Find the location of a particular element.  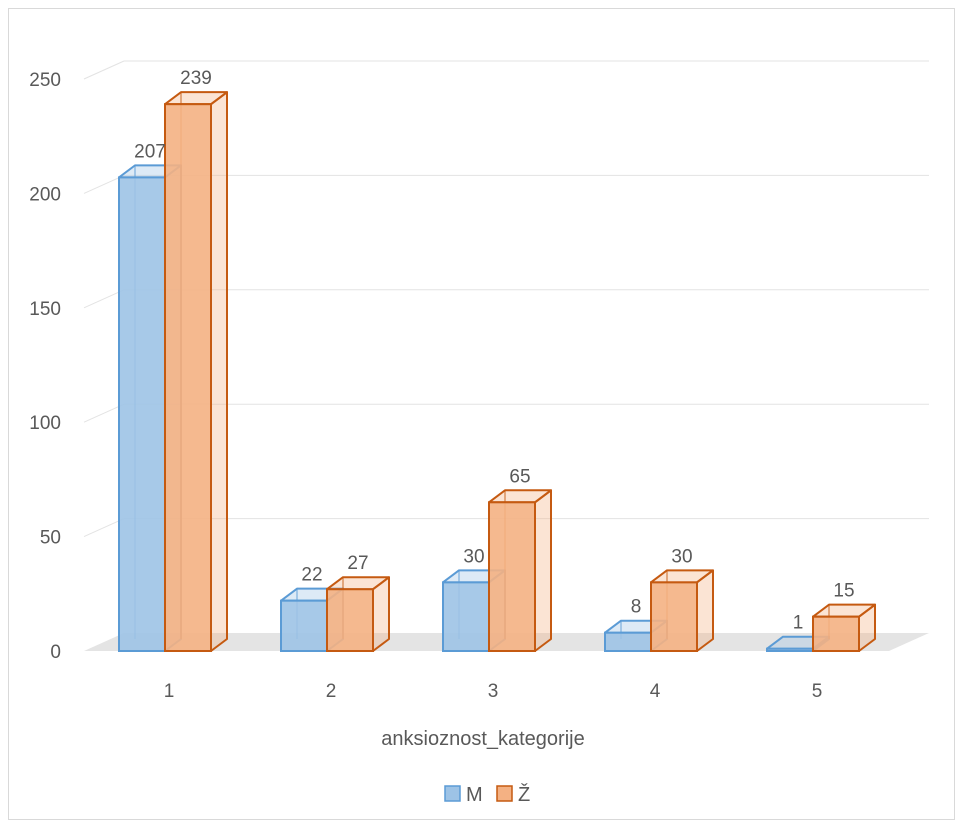

bar-Ž-2 is located at coordinates (358, 614).